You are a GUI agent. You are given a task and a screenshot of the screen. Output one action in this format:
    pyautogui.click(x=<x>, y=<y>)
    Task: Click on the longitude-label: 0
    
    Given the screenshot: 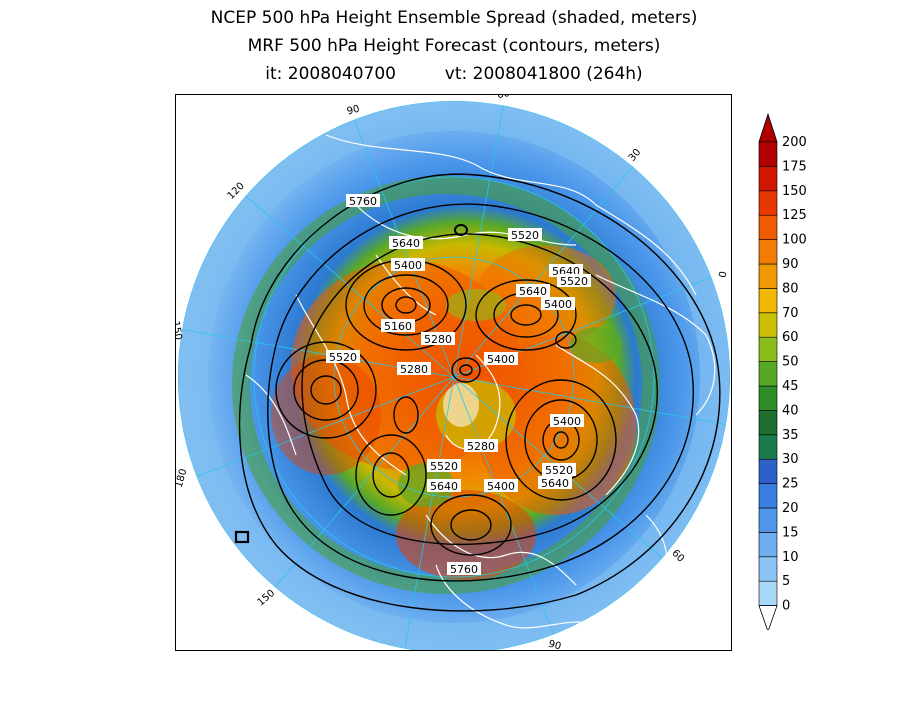 What is the action you would take?
    pyautogui.click(x=724, y=274)
    